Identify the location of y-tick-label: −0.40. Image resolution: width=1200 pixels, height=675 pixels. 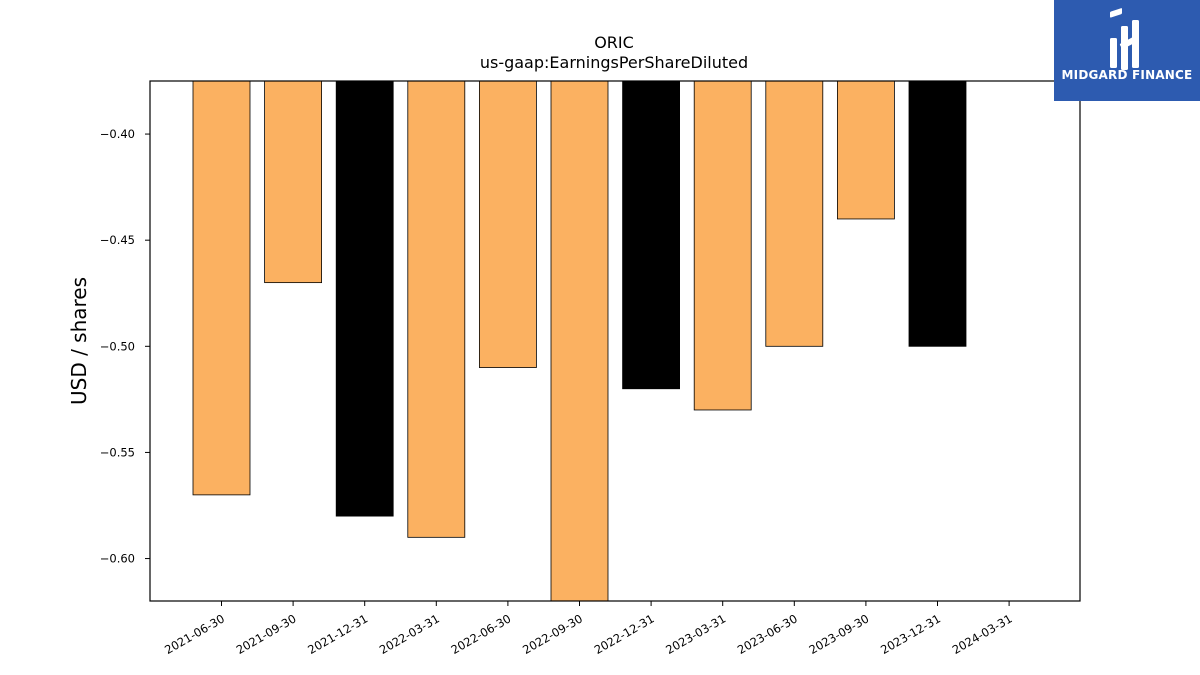
(117, 134).